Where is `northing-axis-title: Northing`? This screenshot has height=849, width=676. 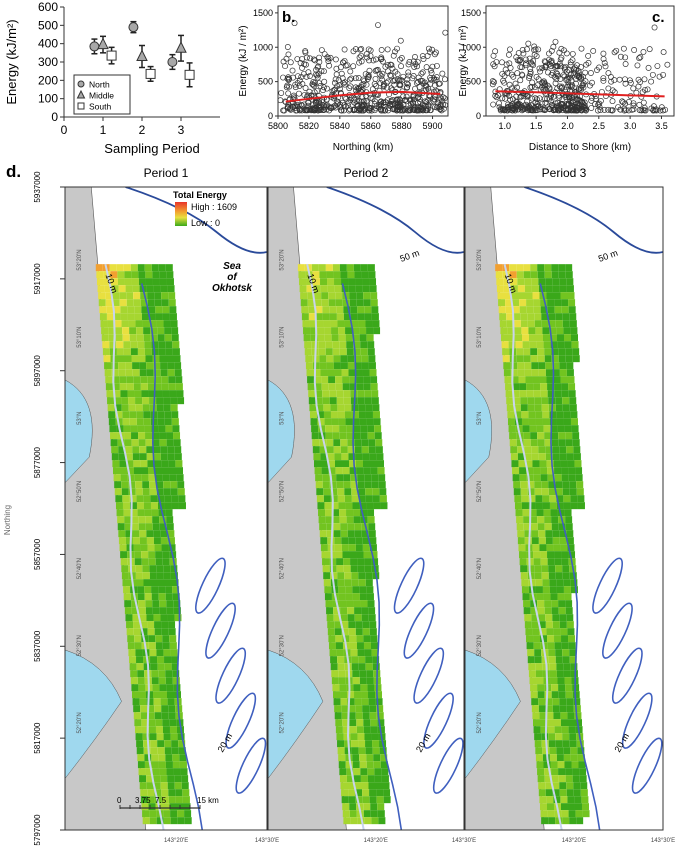 northing-axis-title: Northing is located at coordinates (7, 520).